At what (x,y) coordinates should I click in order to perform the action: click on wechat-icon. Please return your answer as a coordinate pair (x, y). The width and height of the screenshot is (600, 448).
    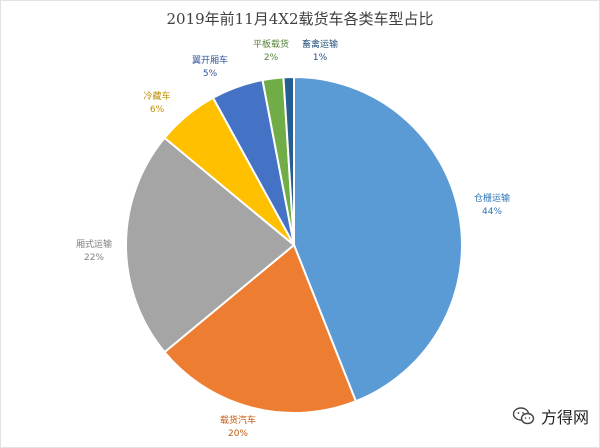
    Looking at the image, I should click on (523, 416).